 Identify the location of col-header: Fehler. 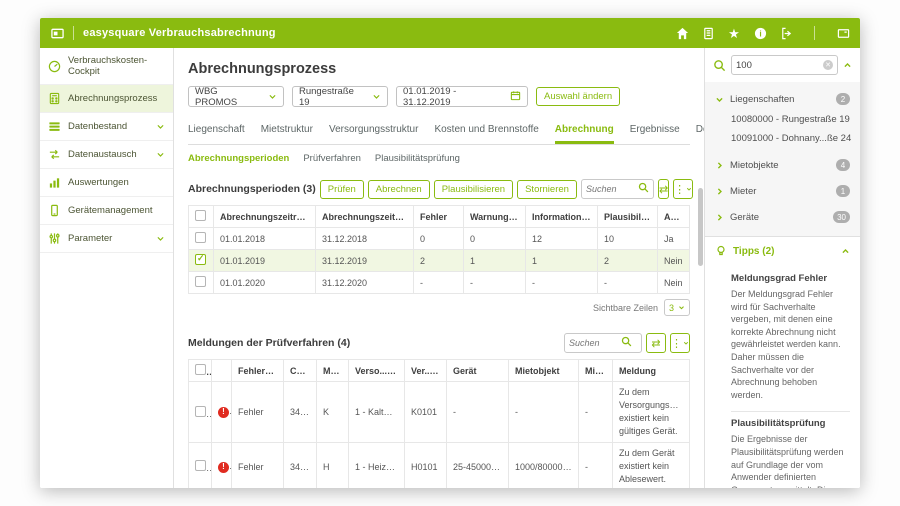
(438, 216).